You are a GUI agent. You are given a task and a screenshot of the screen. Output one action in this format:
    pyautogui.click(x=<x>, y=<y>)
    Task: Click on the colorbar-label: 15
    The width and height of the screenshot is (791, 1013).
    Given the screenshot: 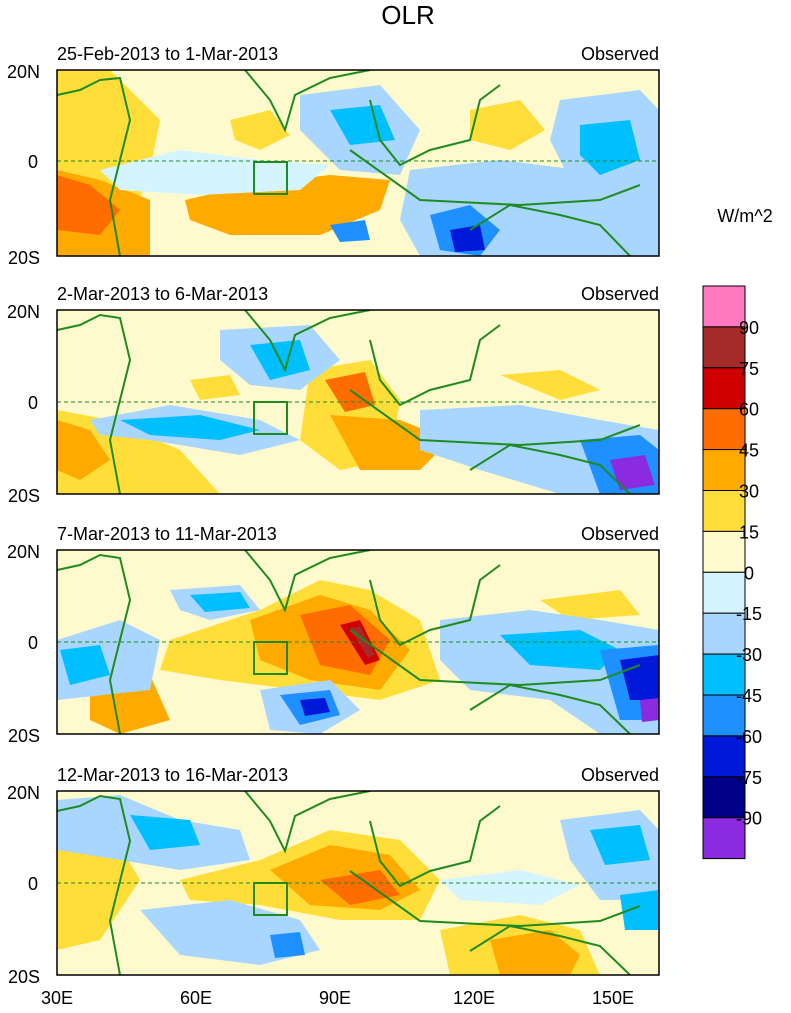 What is the action you would take?
    pyautogui.click(x=749, y=532)
    